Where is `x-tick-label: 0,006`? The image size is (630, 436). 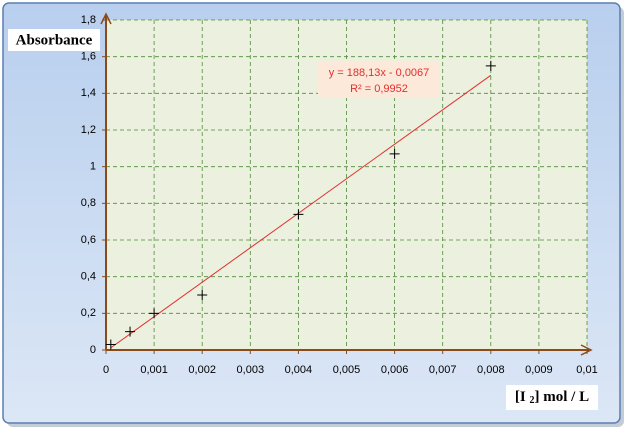 x-tick-label: 0,006 is located at coordinates (395, 370).